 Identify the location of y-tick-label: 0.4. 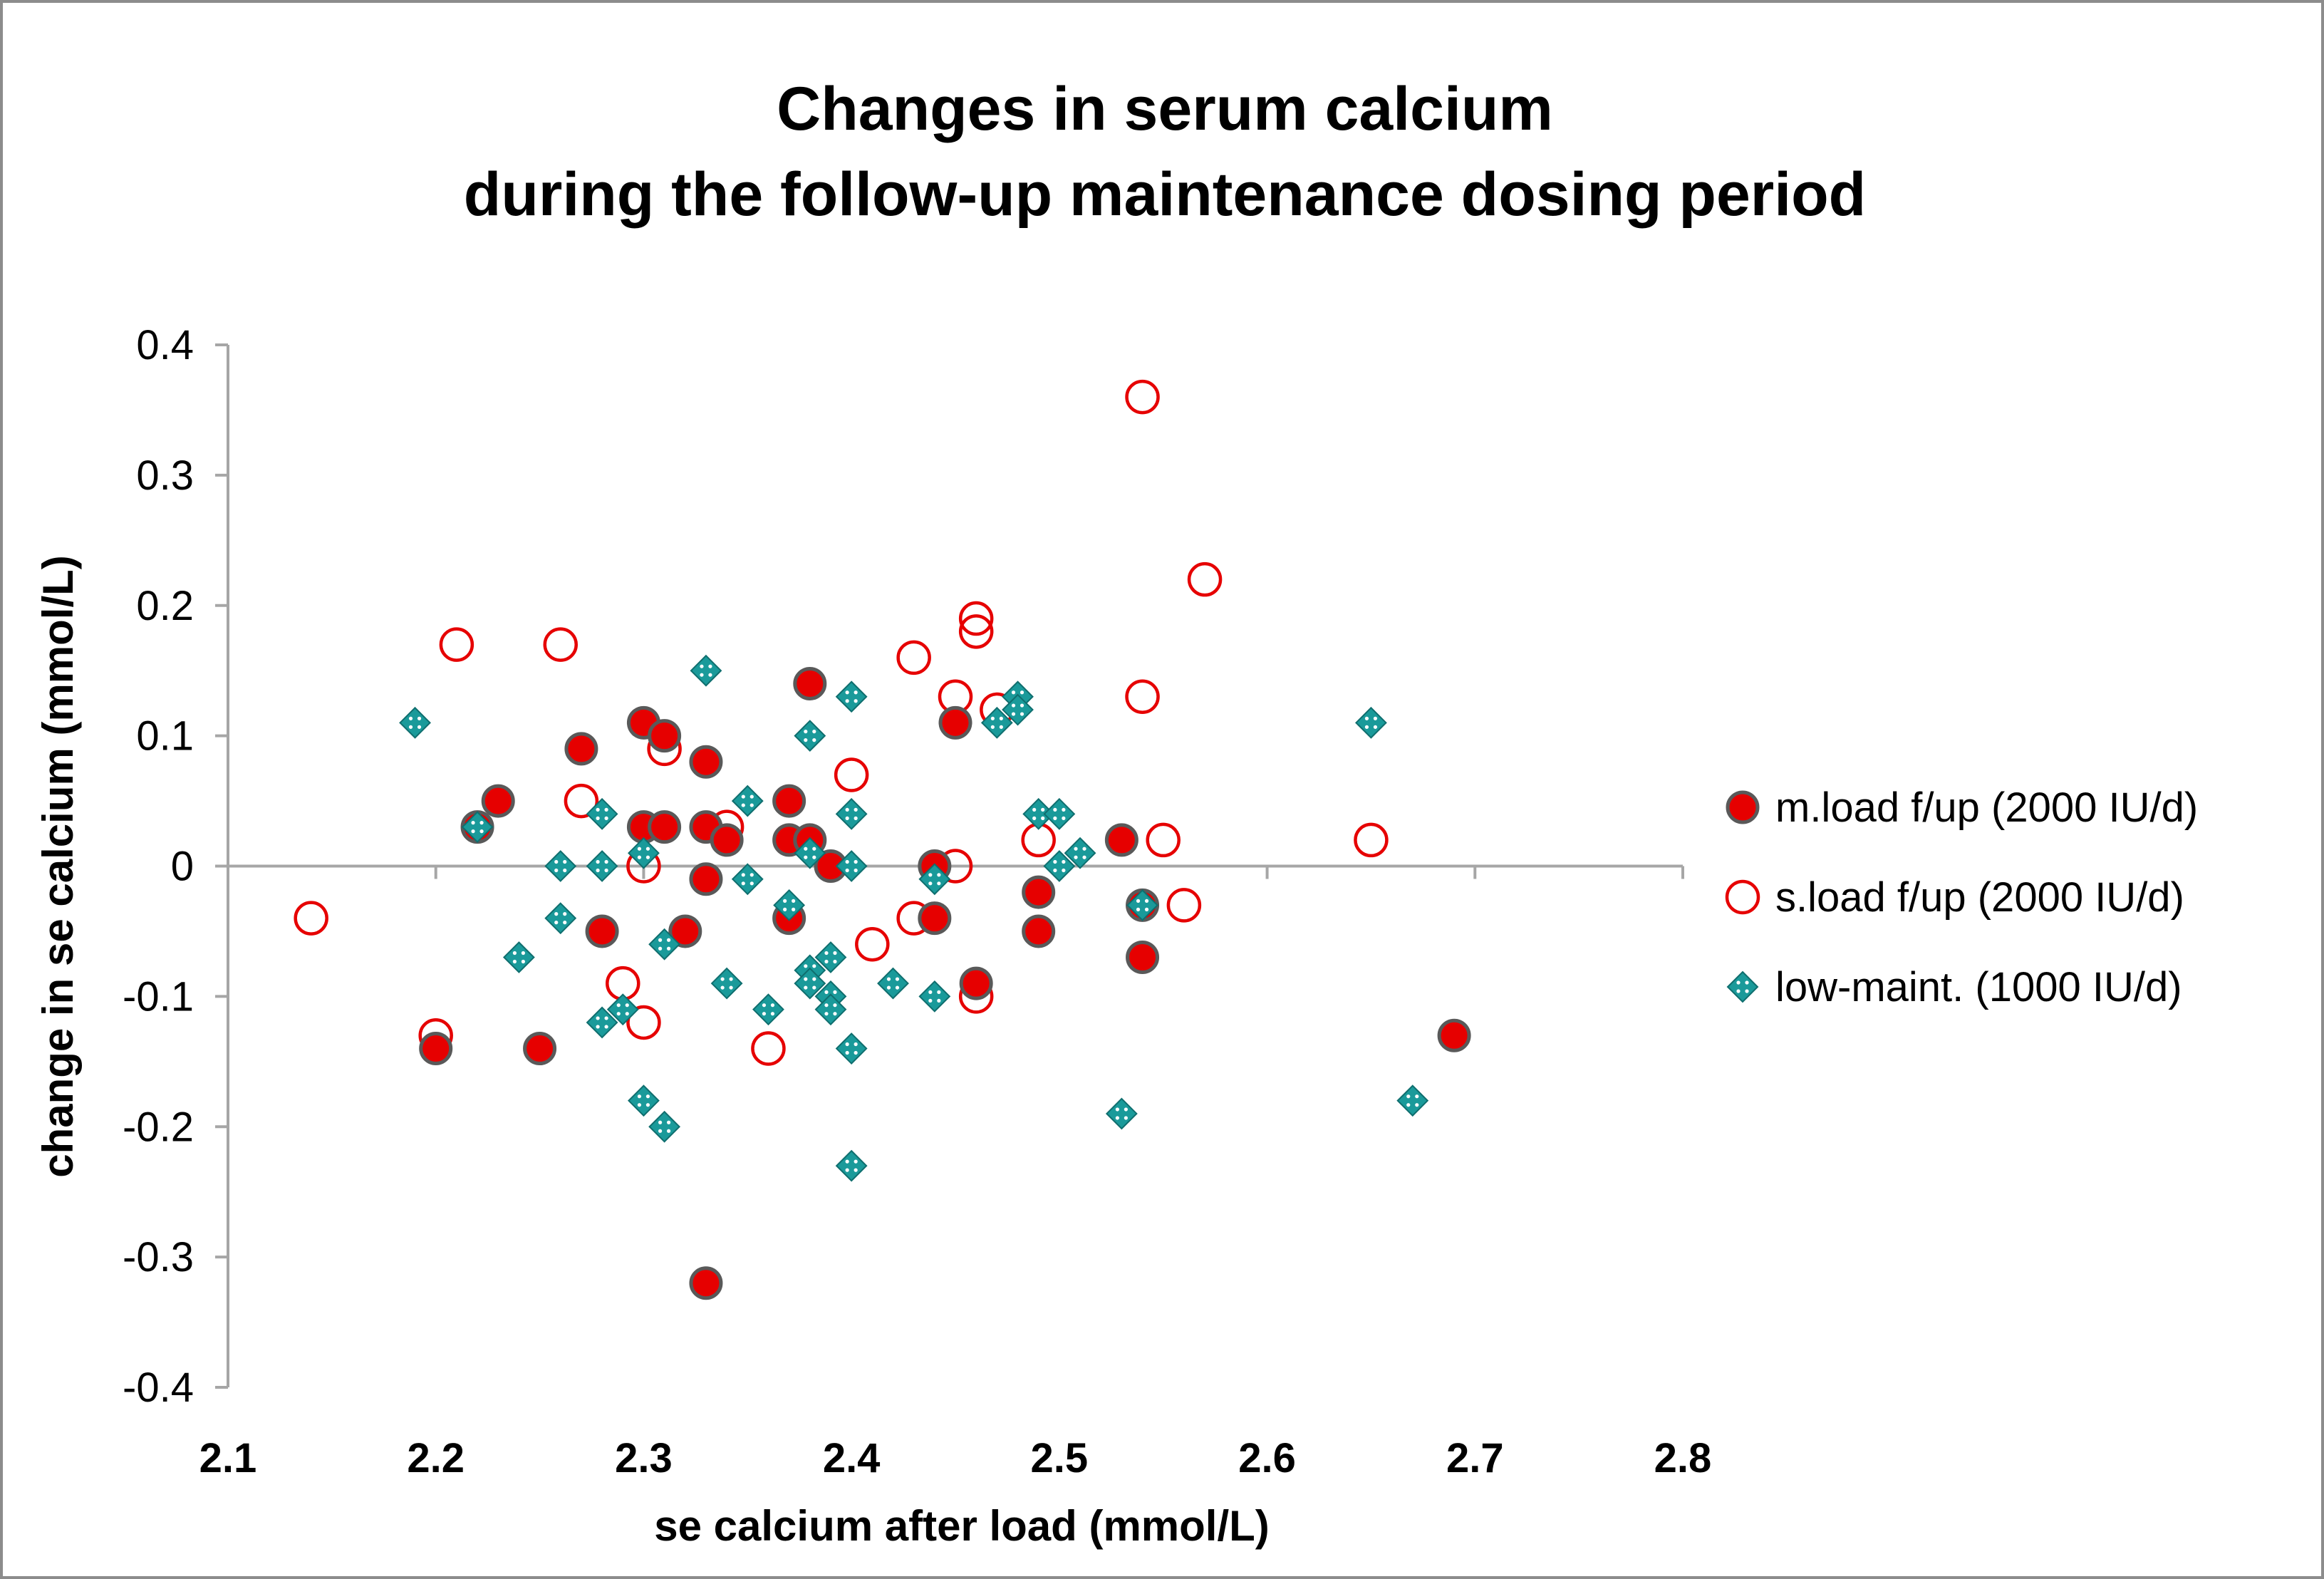
(165, 345).